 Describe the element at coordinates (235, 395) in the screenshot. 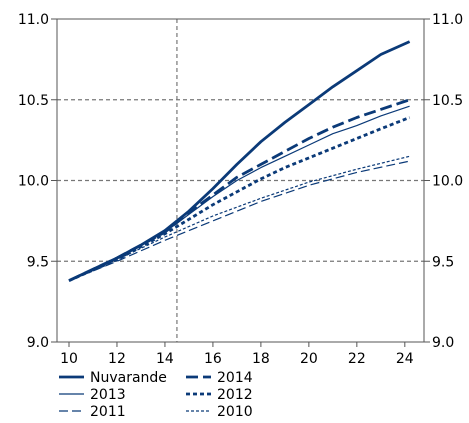

I see `legend-label-2012: 2012` at that location.